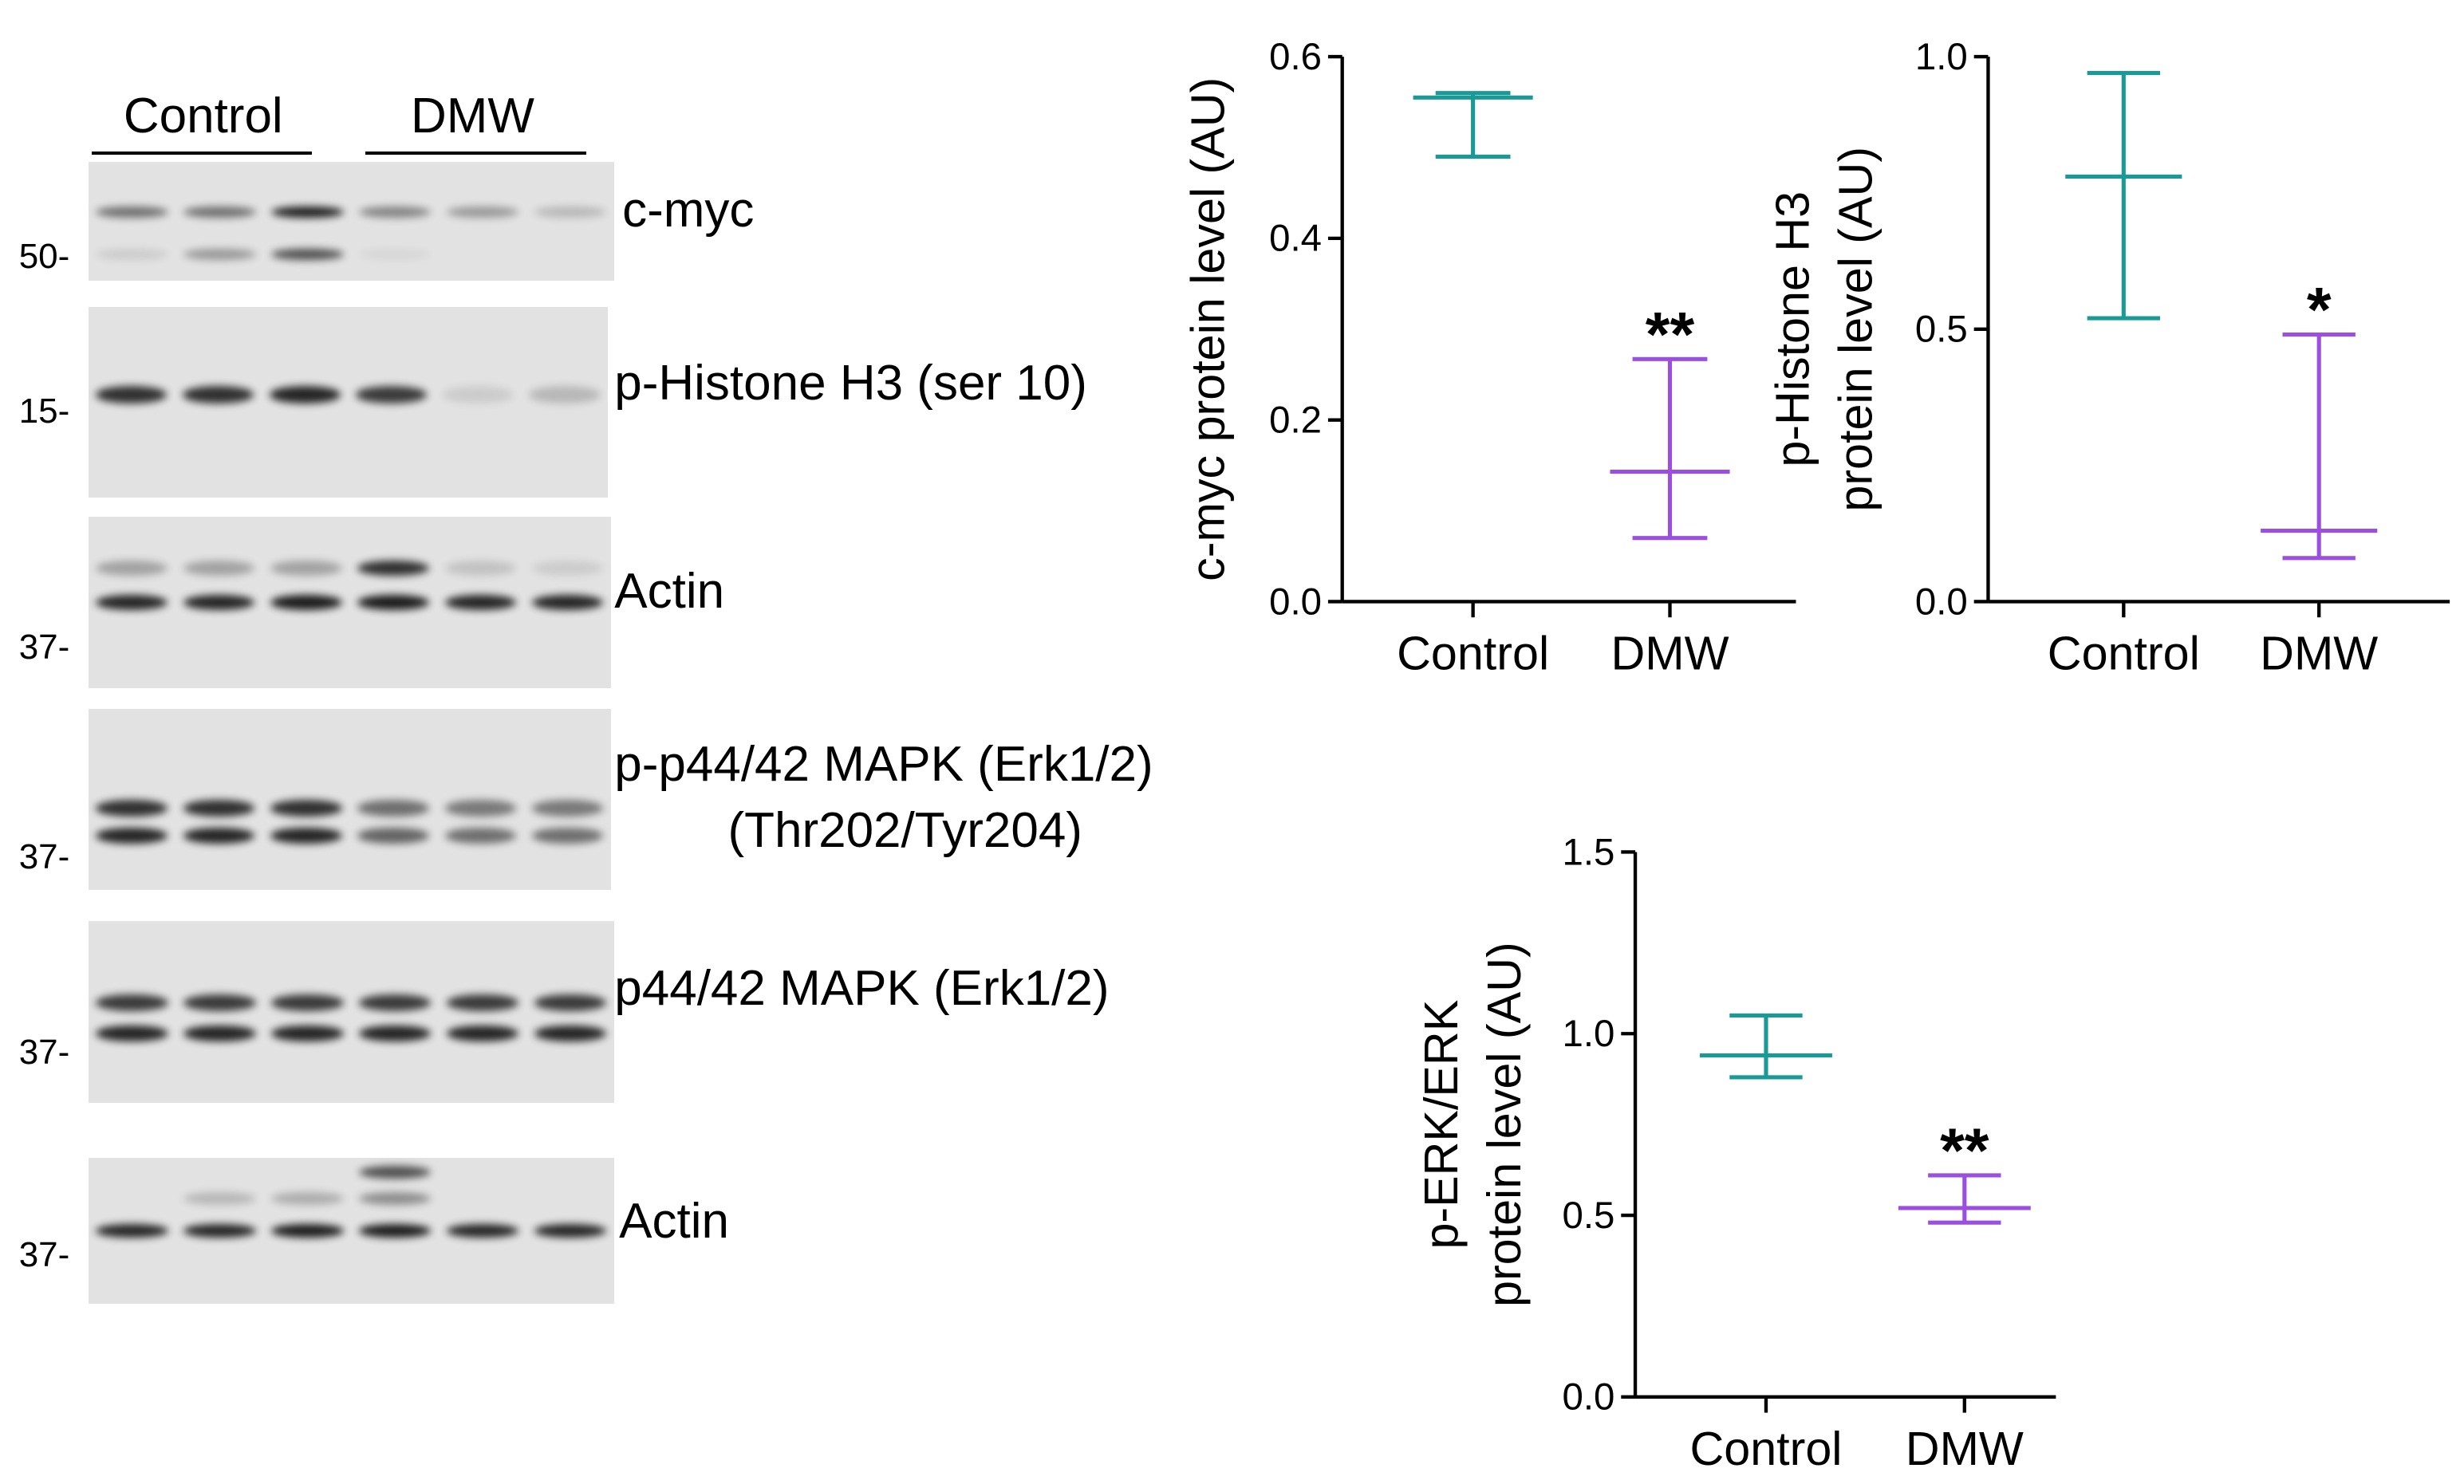 This screenshot has width=2464, height=1484. Describe the element at coordinates (1441, 1125) in the screenshot. I see `y-axis-label: p-ERK/ERK` at that location.